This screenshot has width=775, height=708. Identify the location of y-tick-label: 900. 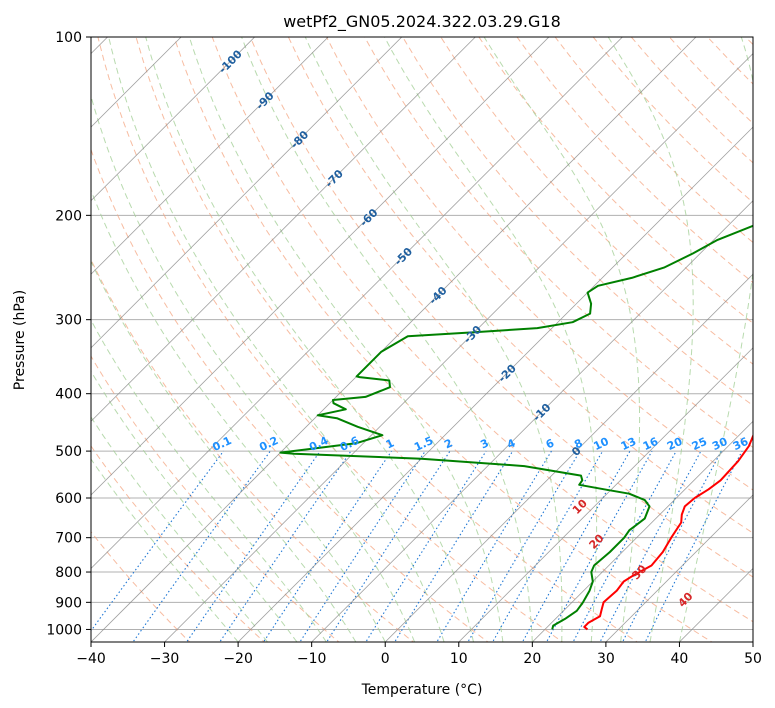
(68, 603).